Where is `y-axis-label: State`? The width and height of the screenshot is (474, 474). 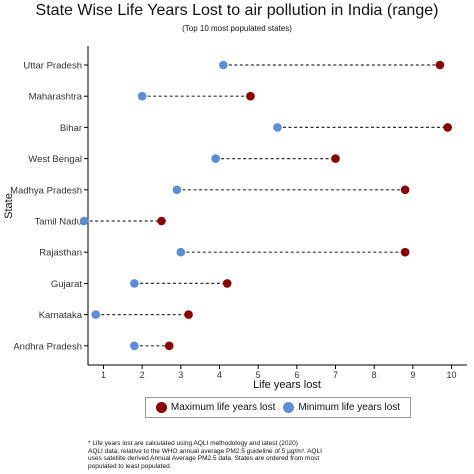 y-axis-label: State is located at coordinates (9, 206).